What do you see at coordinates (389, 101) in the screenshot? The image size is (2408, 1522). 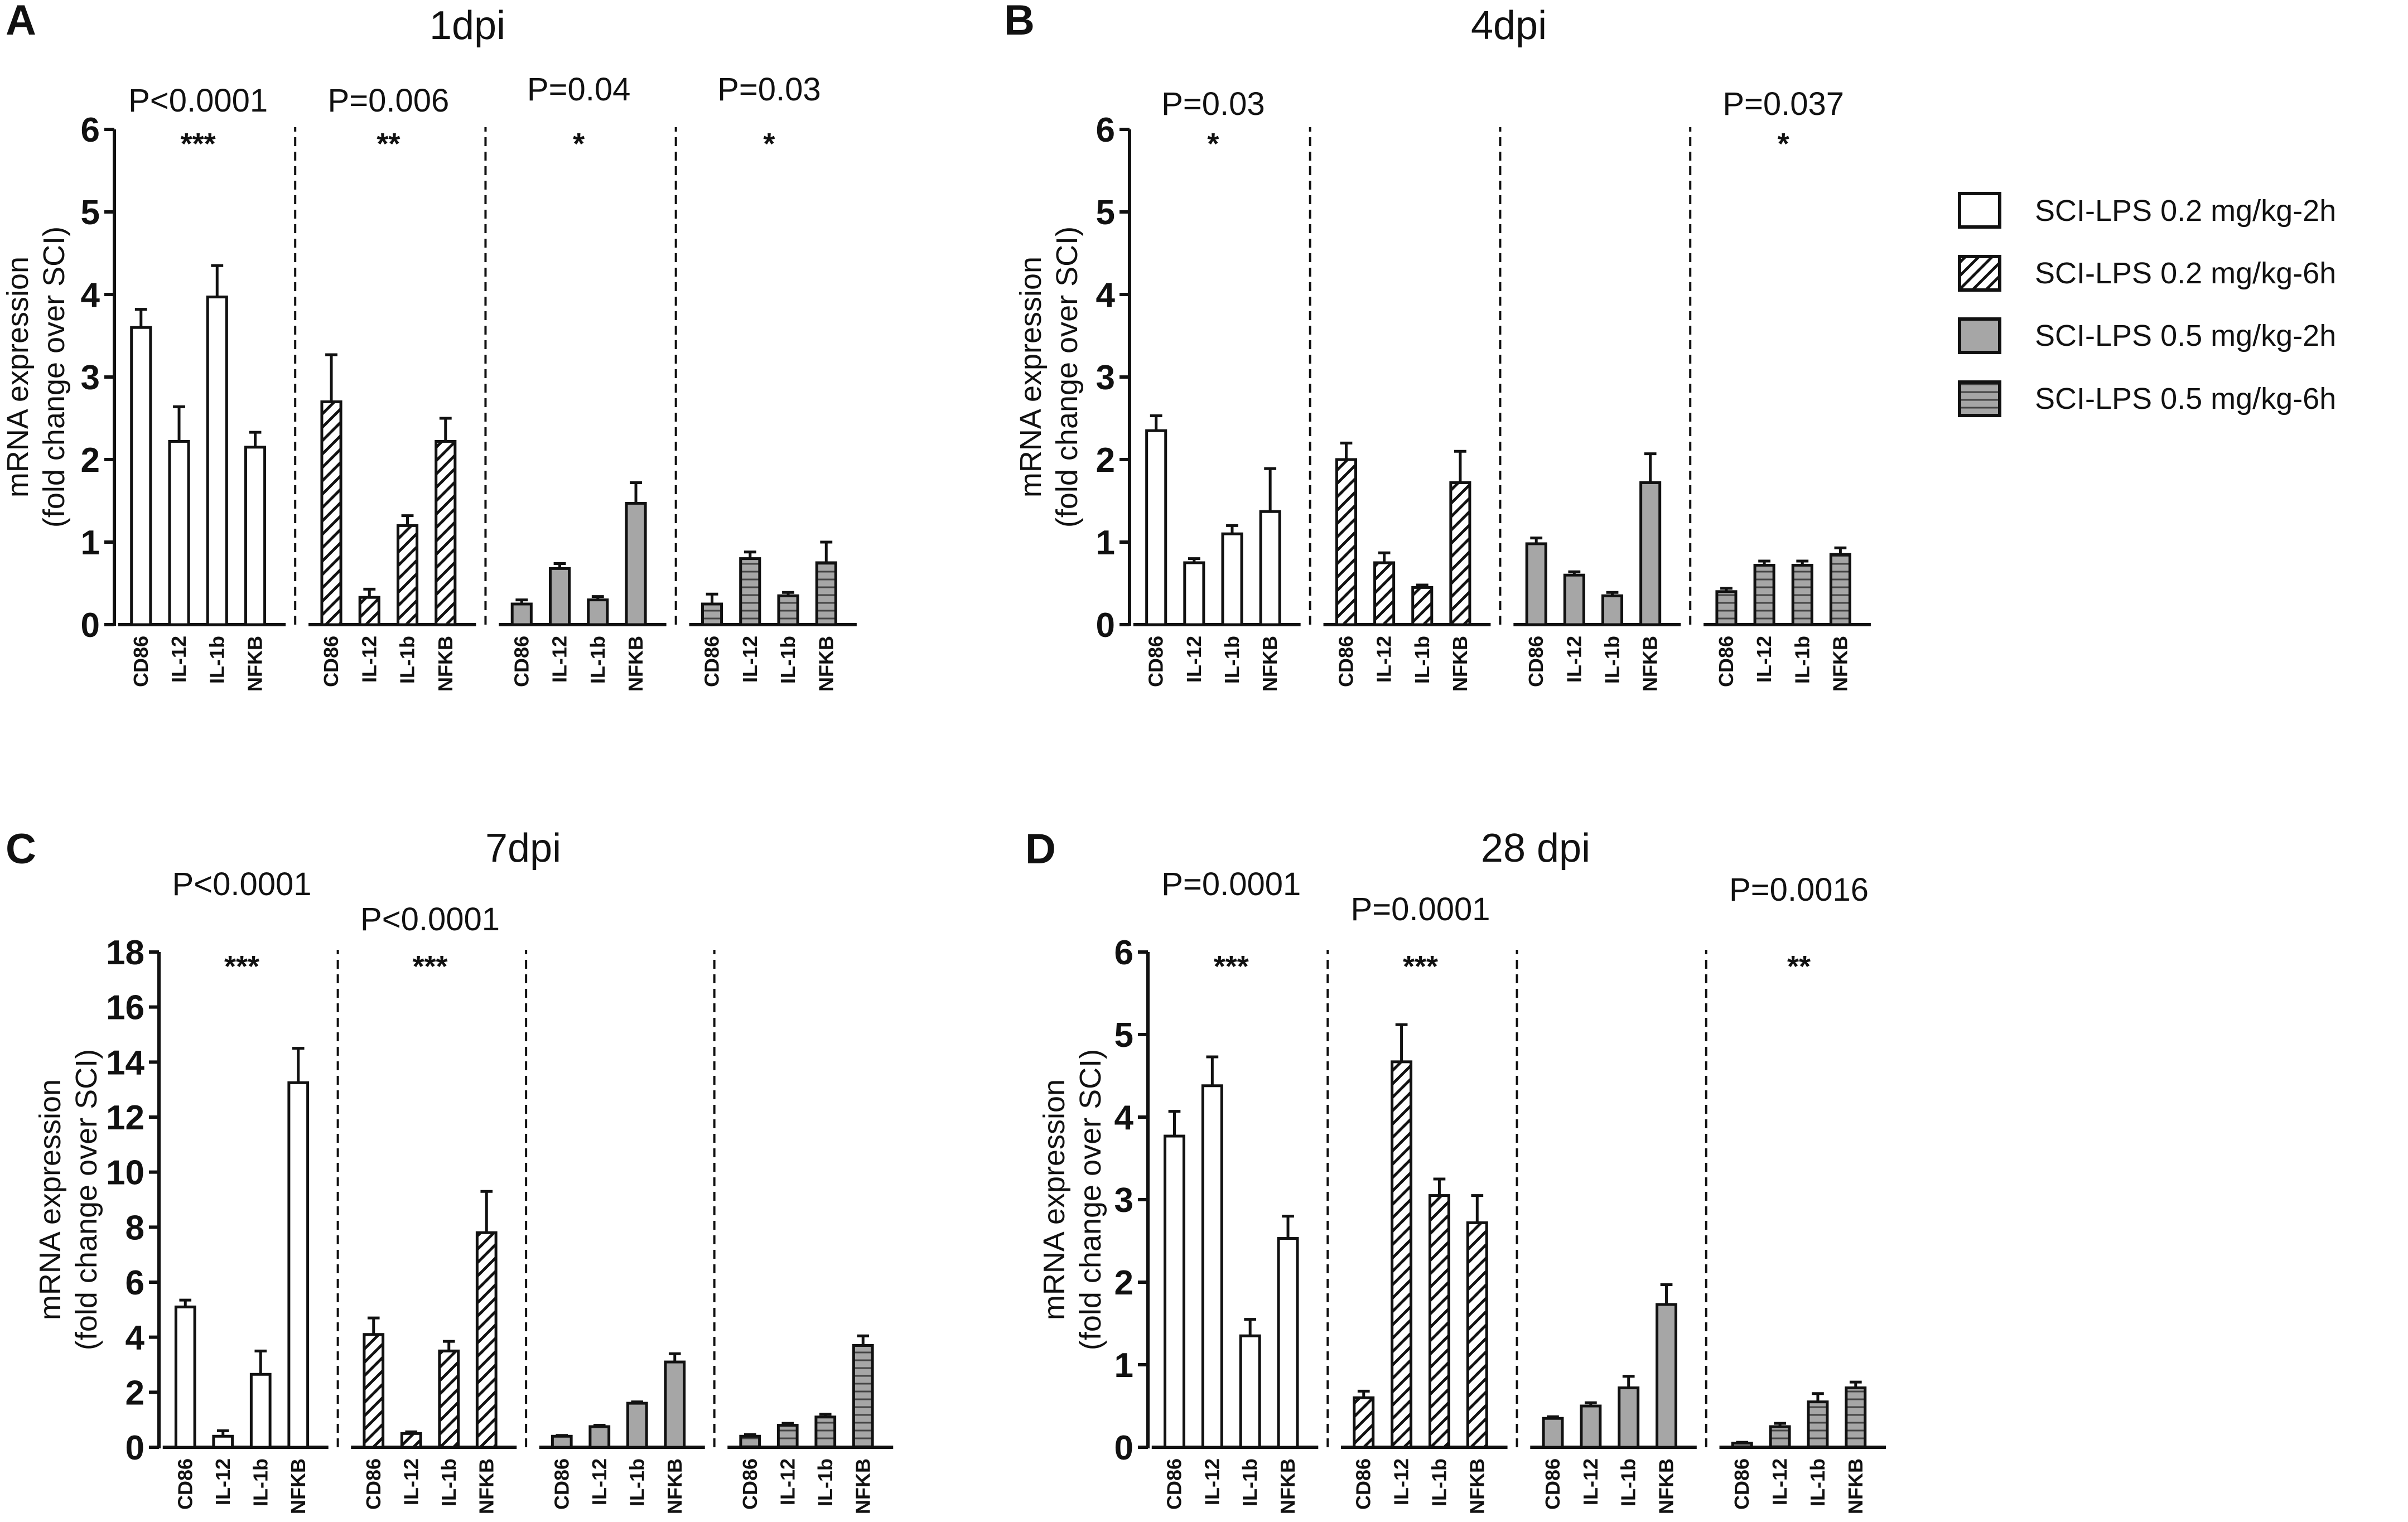 I see `p-value-annotation: P=0.006` at bounding box center [389, 101].